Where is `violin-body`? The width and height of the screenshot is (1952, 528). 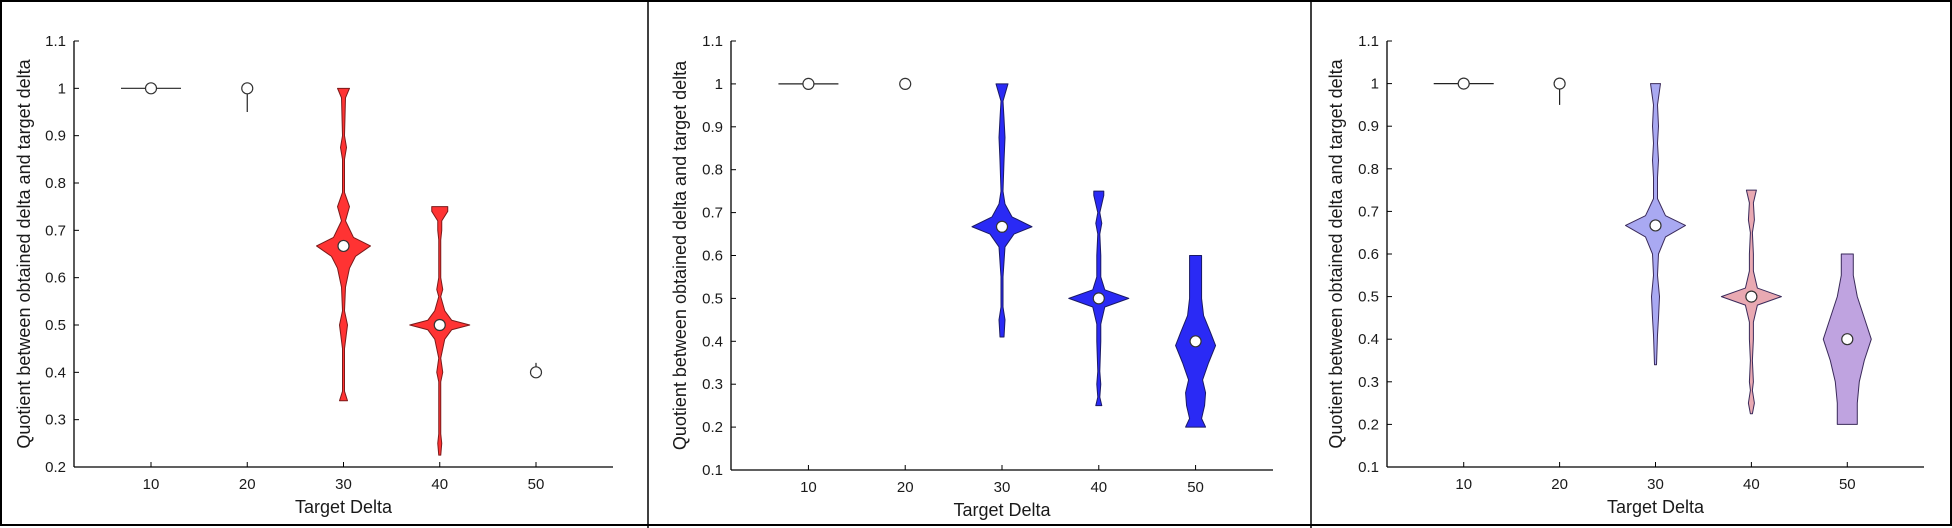 violin-body is located at coordinates (1002, 210).